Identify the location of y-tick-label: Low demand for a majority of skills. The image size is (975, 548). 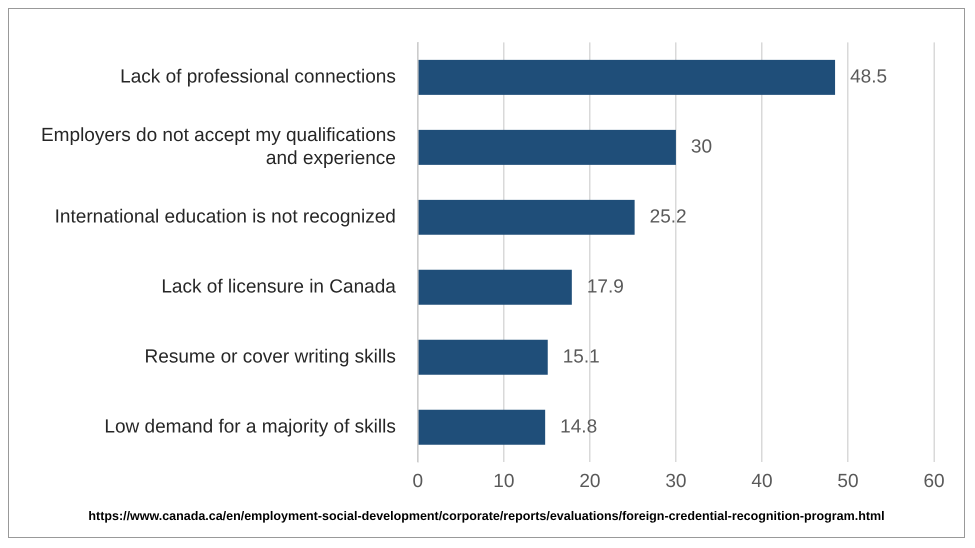
(250, 427).